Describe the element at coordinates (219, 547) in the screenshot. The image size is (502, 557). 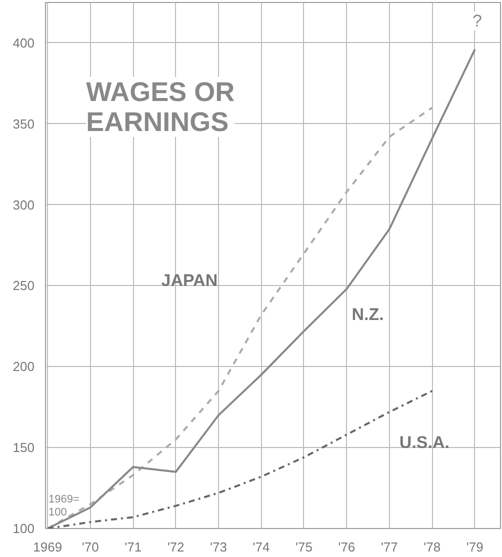
I see `x-tick-label: '73` at that location.